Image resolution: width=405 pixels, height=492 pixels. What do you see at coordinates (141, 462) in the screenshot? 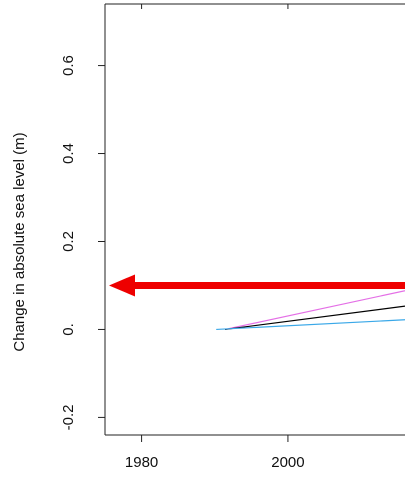
I see `x-tick-label: 1980` at bounding box center [141, 462].